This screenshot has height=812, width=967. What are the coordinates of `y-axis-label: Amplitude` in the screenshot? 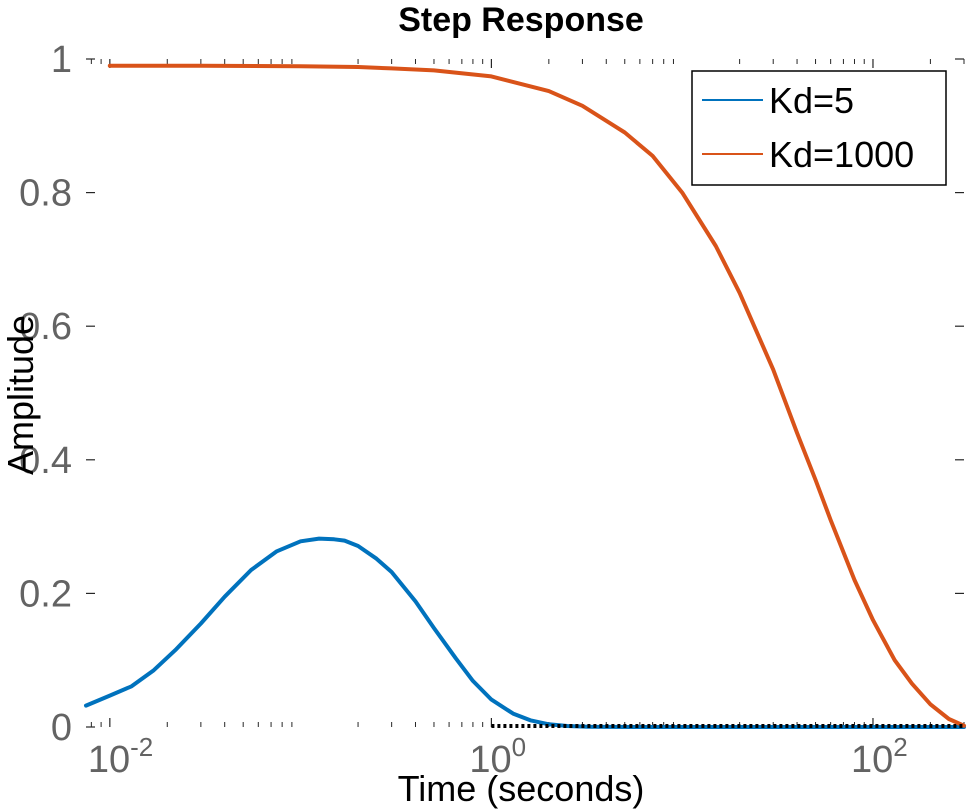 It's located at (20, 395).